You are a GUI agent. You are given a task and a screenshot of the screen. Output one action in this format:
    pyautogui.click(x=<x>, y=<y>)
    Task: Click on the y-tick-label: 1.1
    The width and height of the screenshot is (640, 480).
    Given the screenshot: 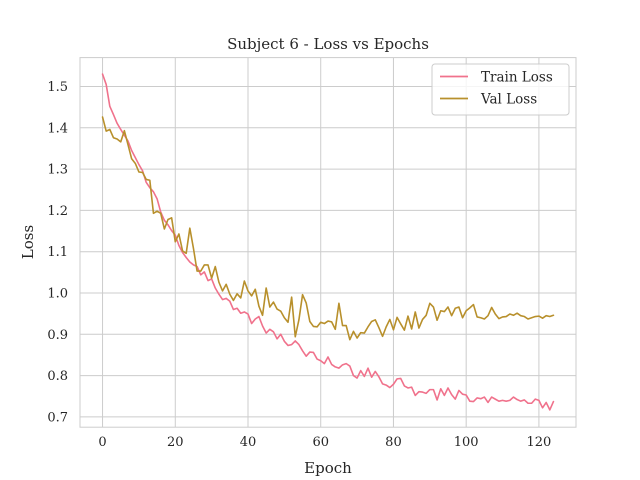 What is the action you would take?
    pyautogui.click(x=57, y=252)
    